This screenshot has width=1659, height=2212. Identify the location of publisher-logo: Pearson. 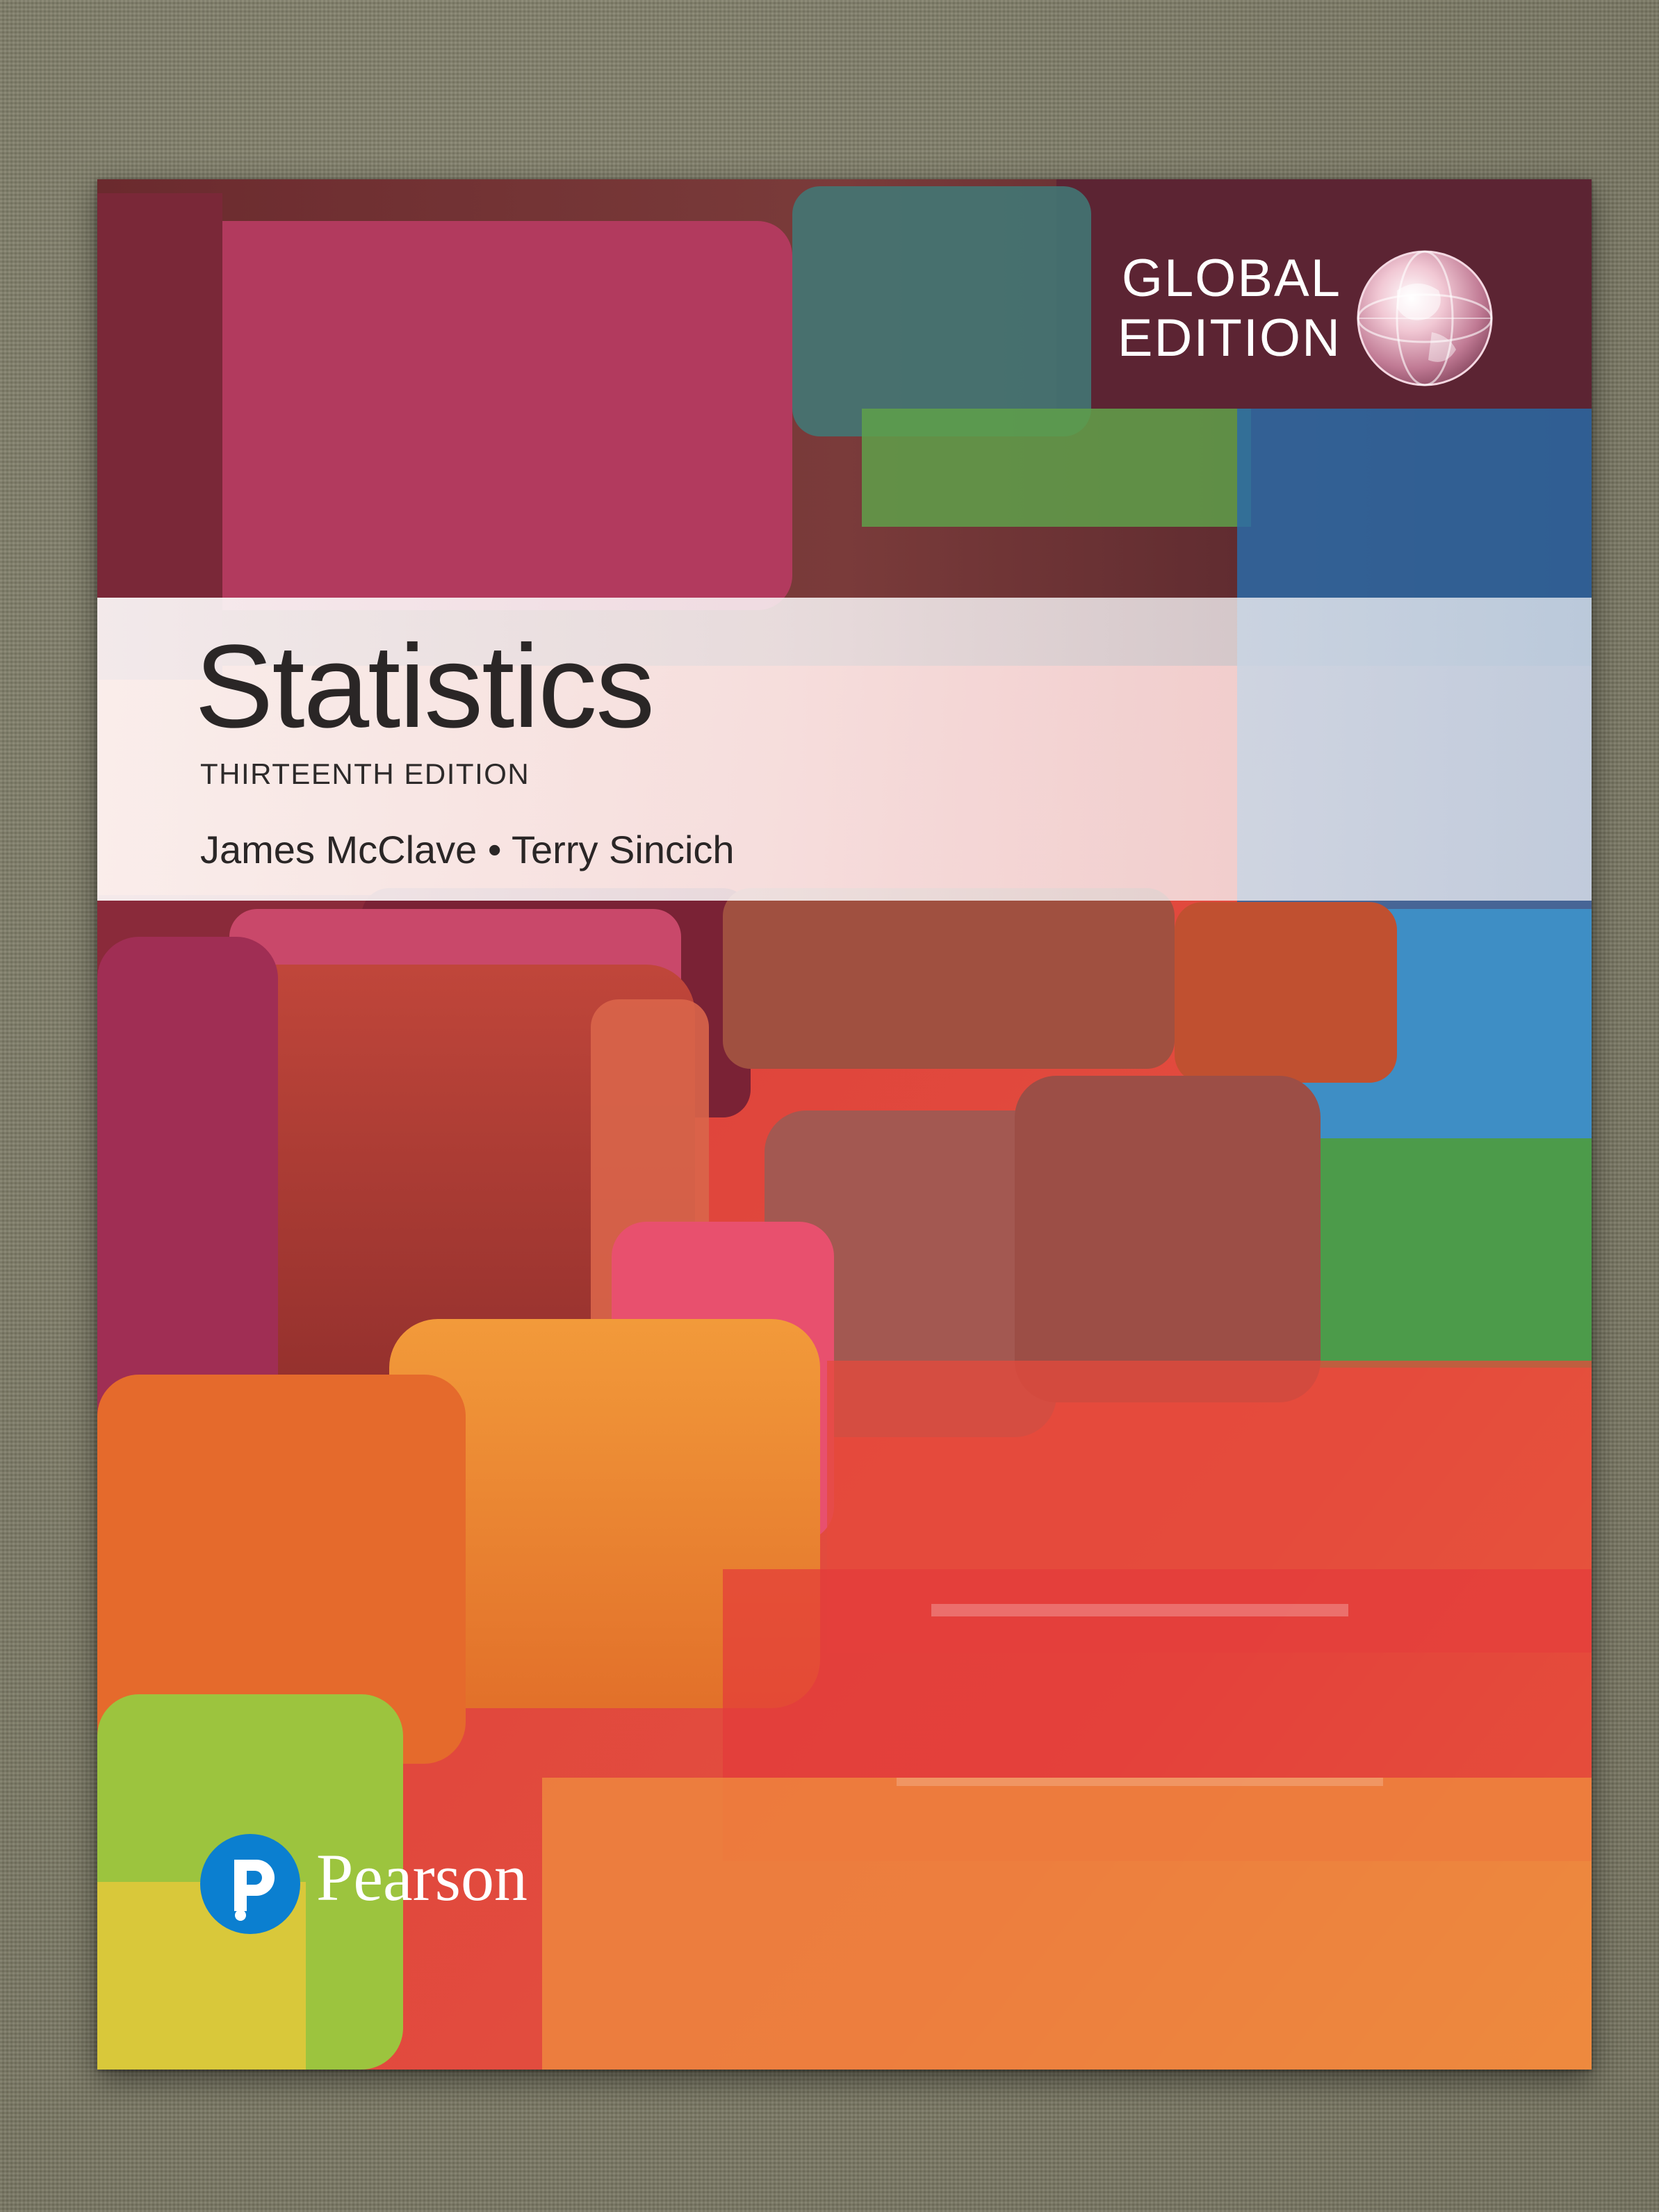
(406, 1888).